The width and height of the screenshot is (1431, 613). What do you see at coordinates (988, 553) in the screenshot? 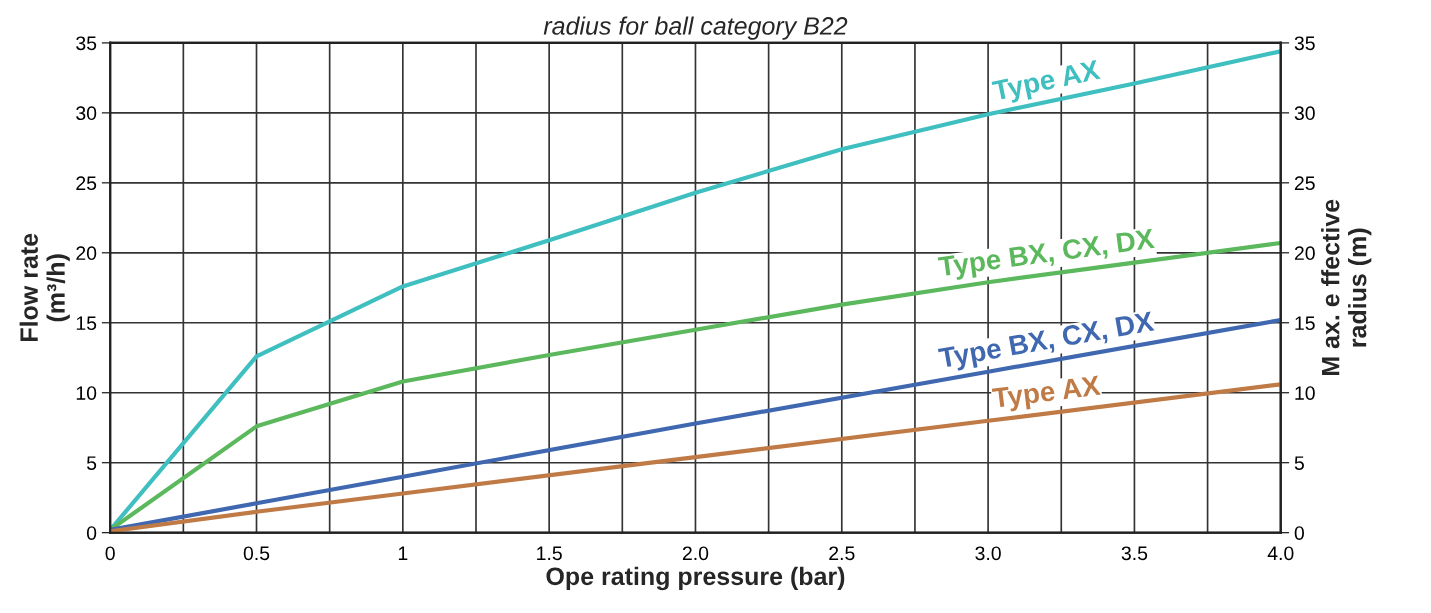
I see `x-tick-label: 3.0` at bounding box center [988, 553].